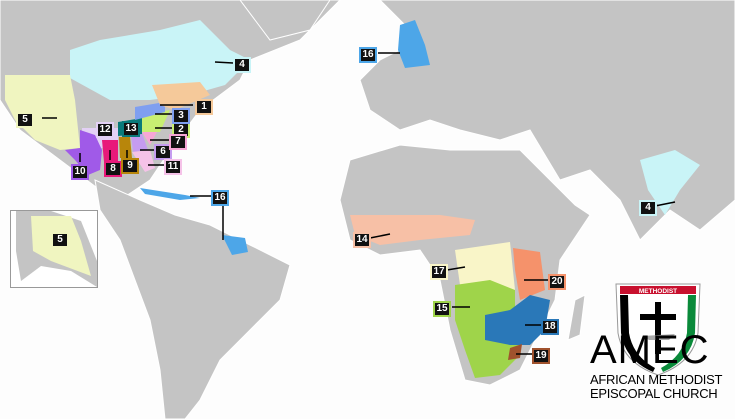 The height and width of the screenshot is (419, 735). I want to click on logo-subtitle-line1: AFRICAN METHODIST, so click(656, 379).